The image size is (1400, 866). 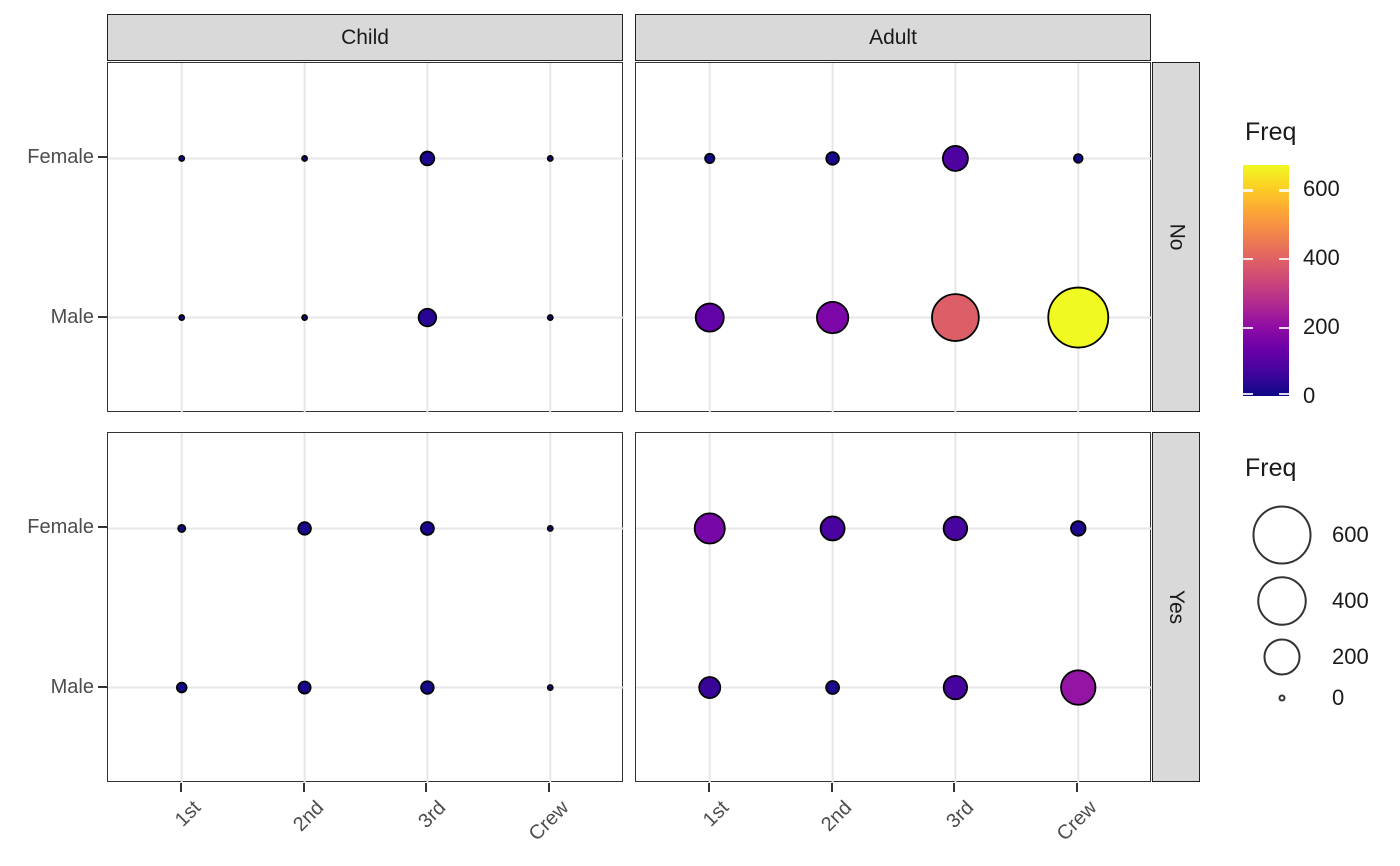 I want to click on size-legend-label: 200, so click(x=1350, y=656).